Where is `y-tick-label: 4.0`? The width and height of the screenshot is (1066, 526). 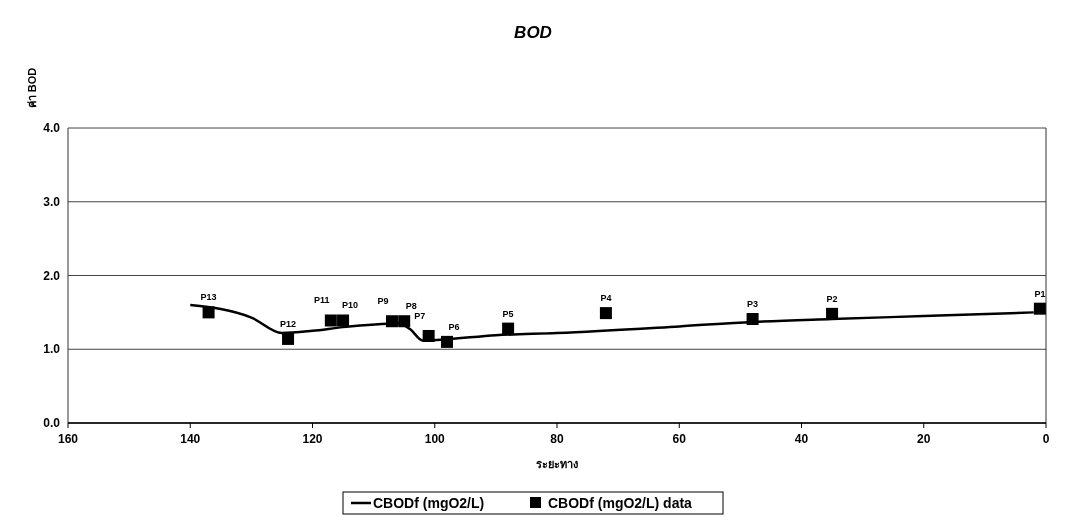 y-tick-label: 4.0 is located at coordinates (52, 128).